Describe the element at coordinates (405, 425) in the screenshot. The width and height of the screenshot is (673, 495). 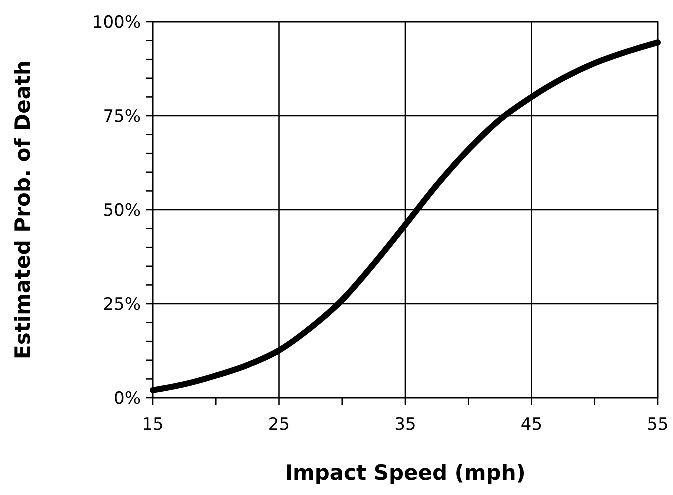
I see `x-tick-label: 35` at that location.